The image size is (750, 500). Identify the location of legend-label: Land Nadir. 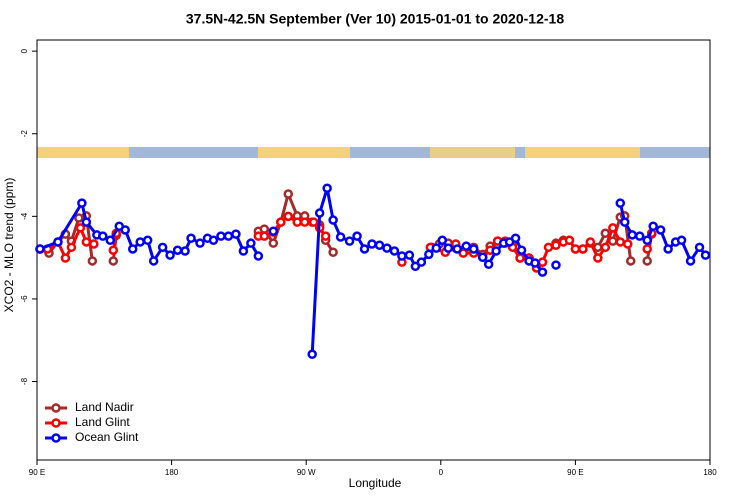
(104, 407).